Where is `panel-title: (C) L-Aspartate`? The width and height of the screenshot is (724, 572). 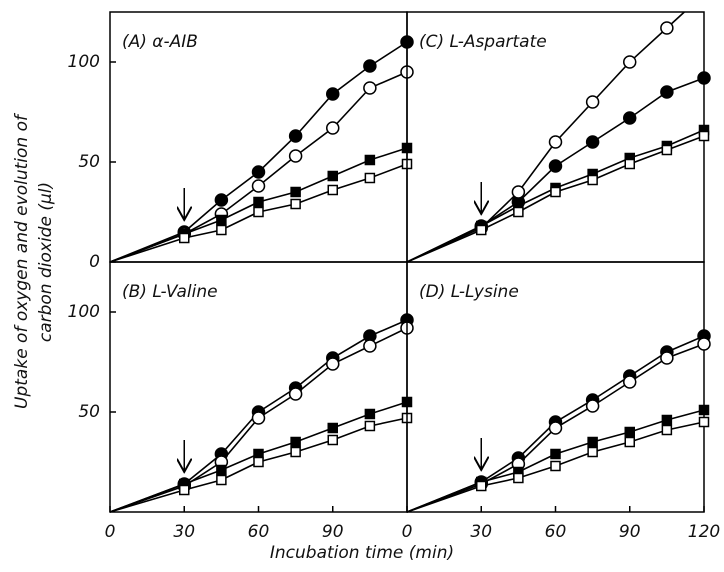 panel-title: (C) L-Aspartate is located at coordinates (483, 42).